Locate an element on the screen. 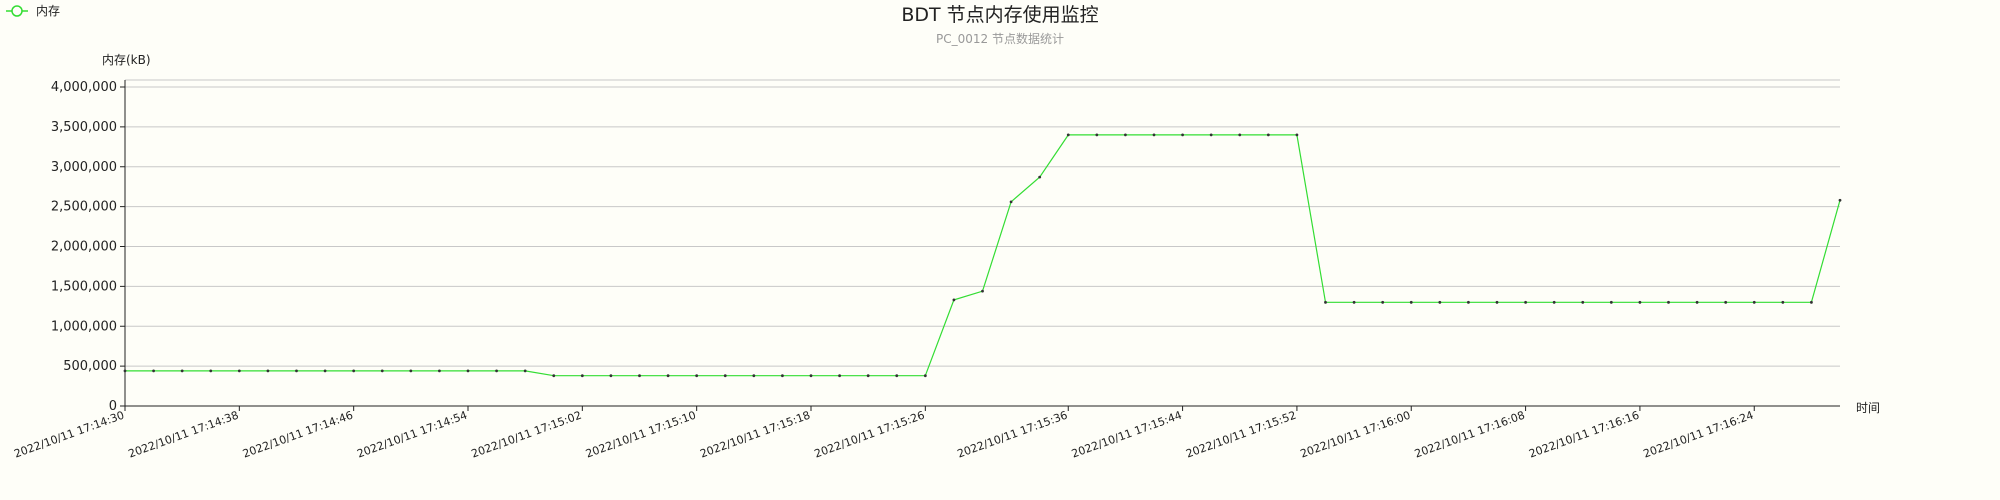 The image size is (2000, 500). x-tick-label: 2022/10/11 17:15:26 is located at coordinates (870, 435).